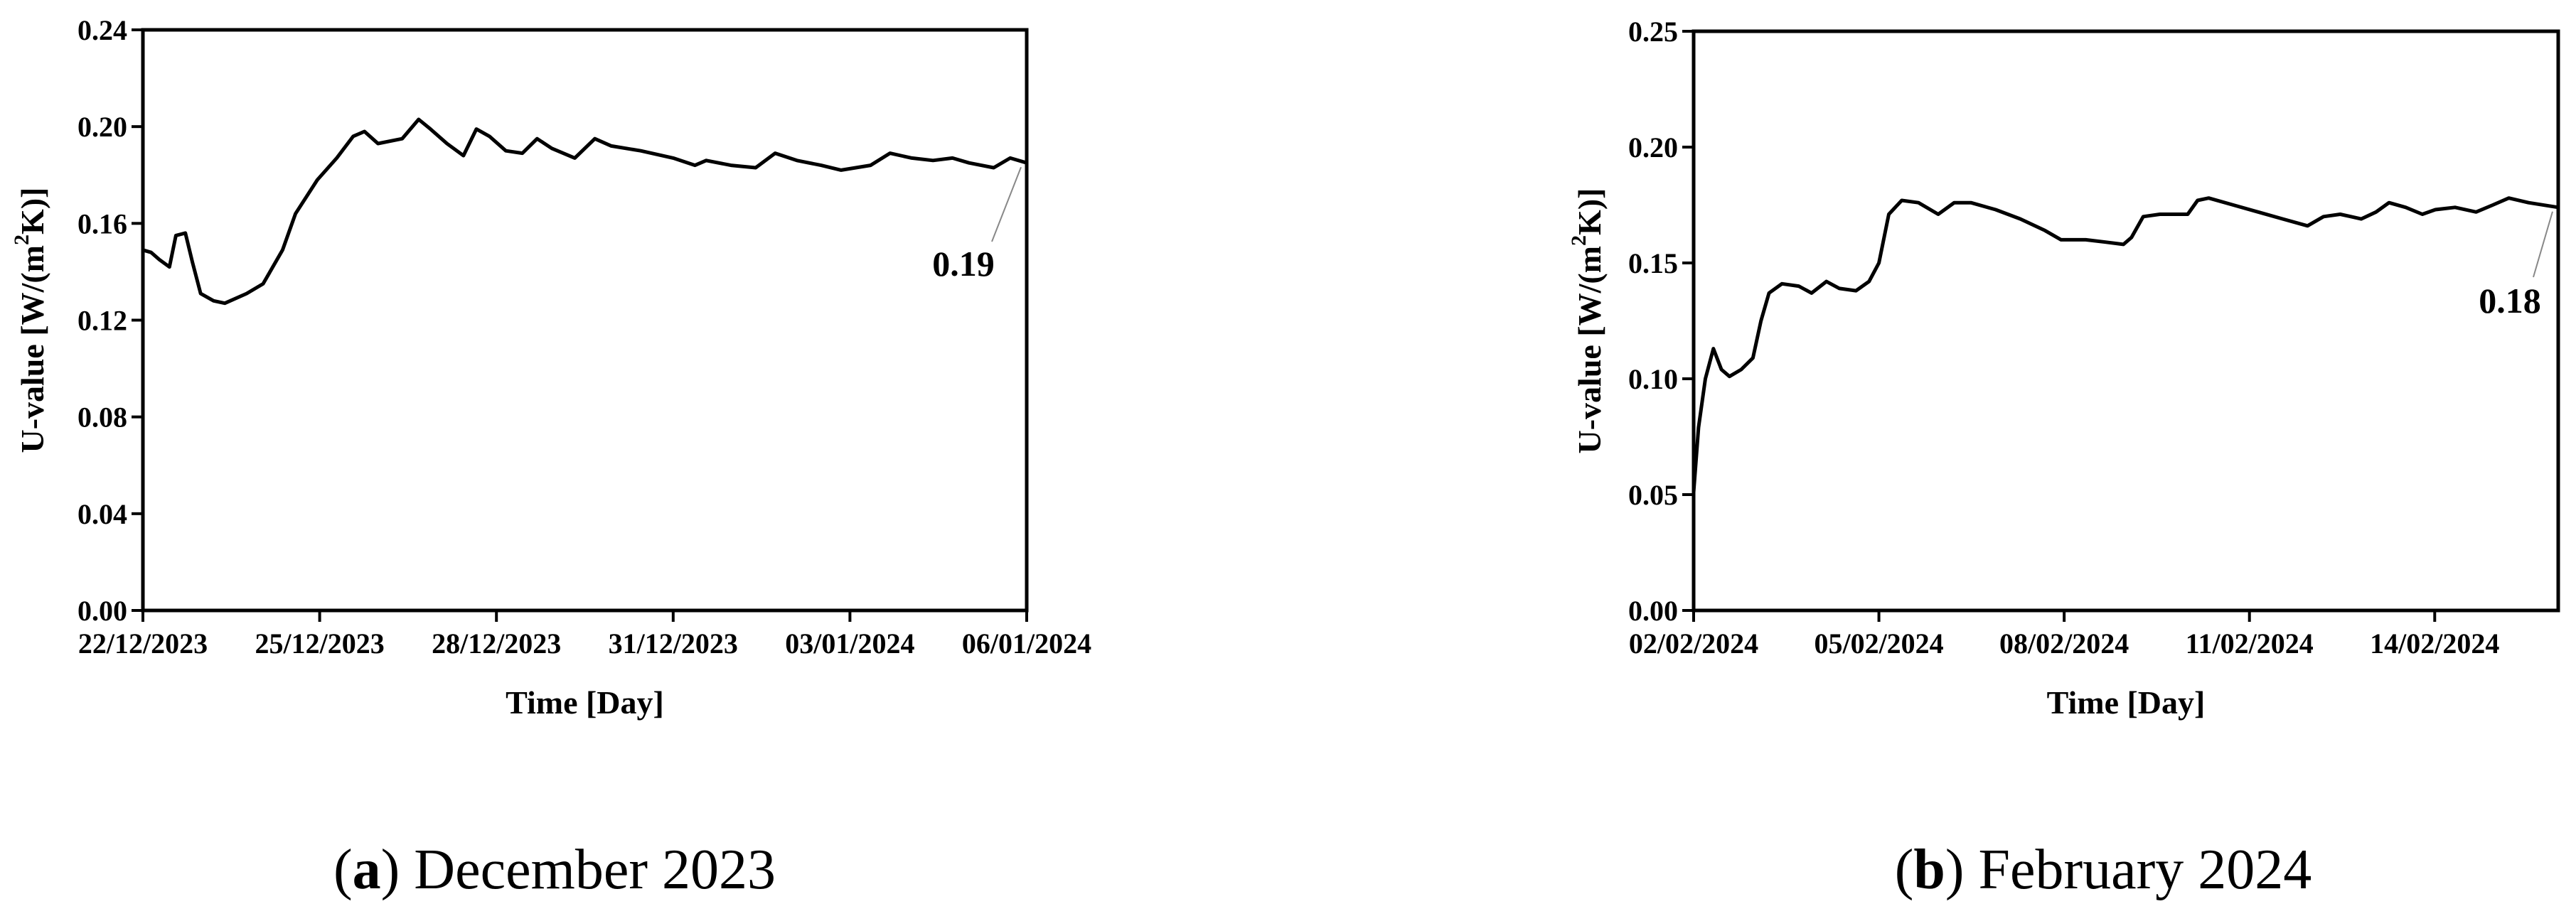 The width and height of the screenshot is (2576, 921). I want to click on y-tick-label: 0.15, so click(1653, 263).